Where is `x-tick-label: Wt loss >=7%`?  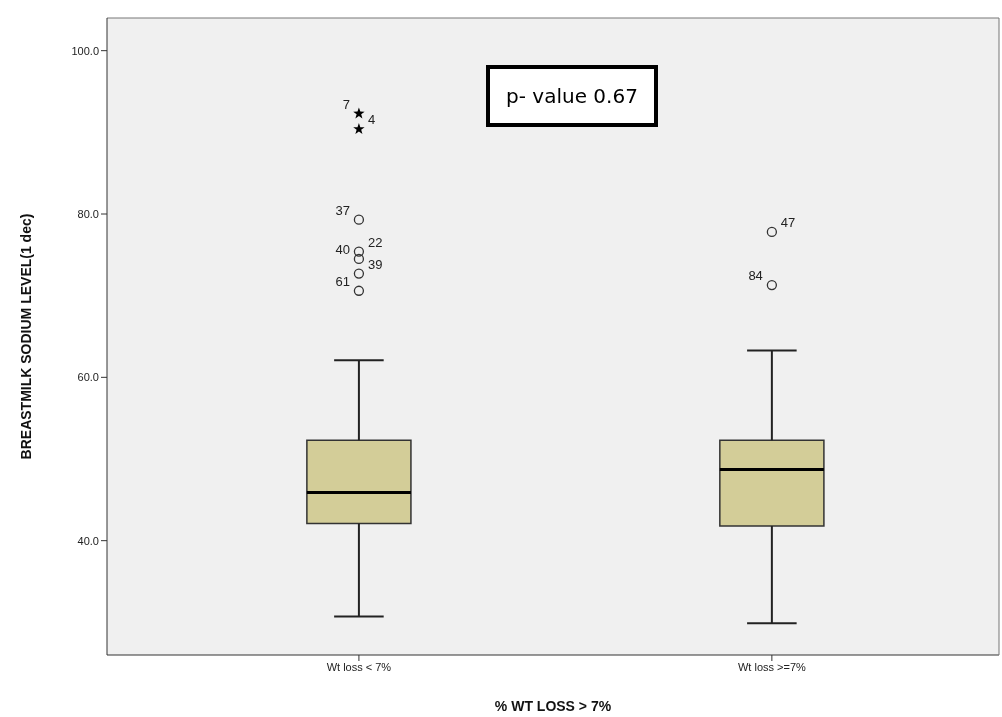
x-tick-label: Wt loss >=7% is located at coordinates (772, 666).